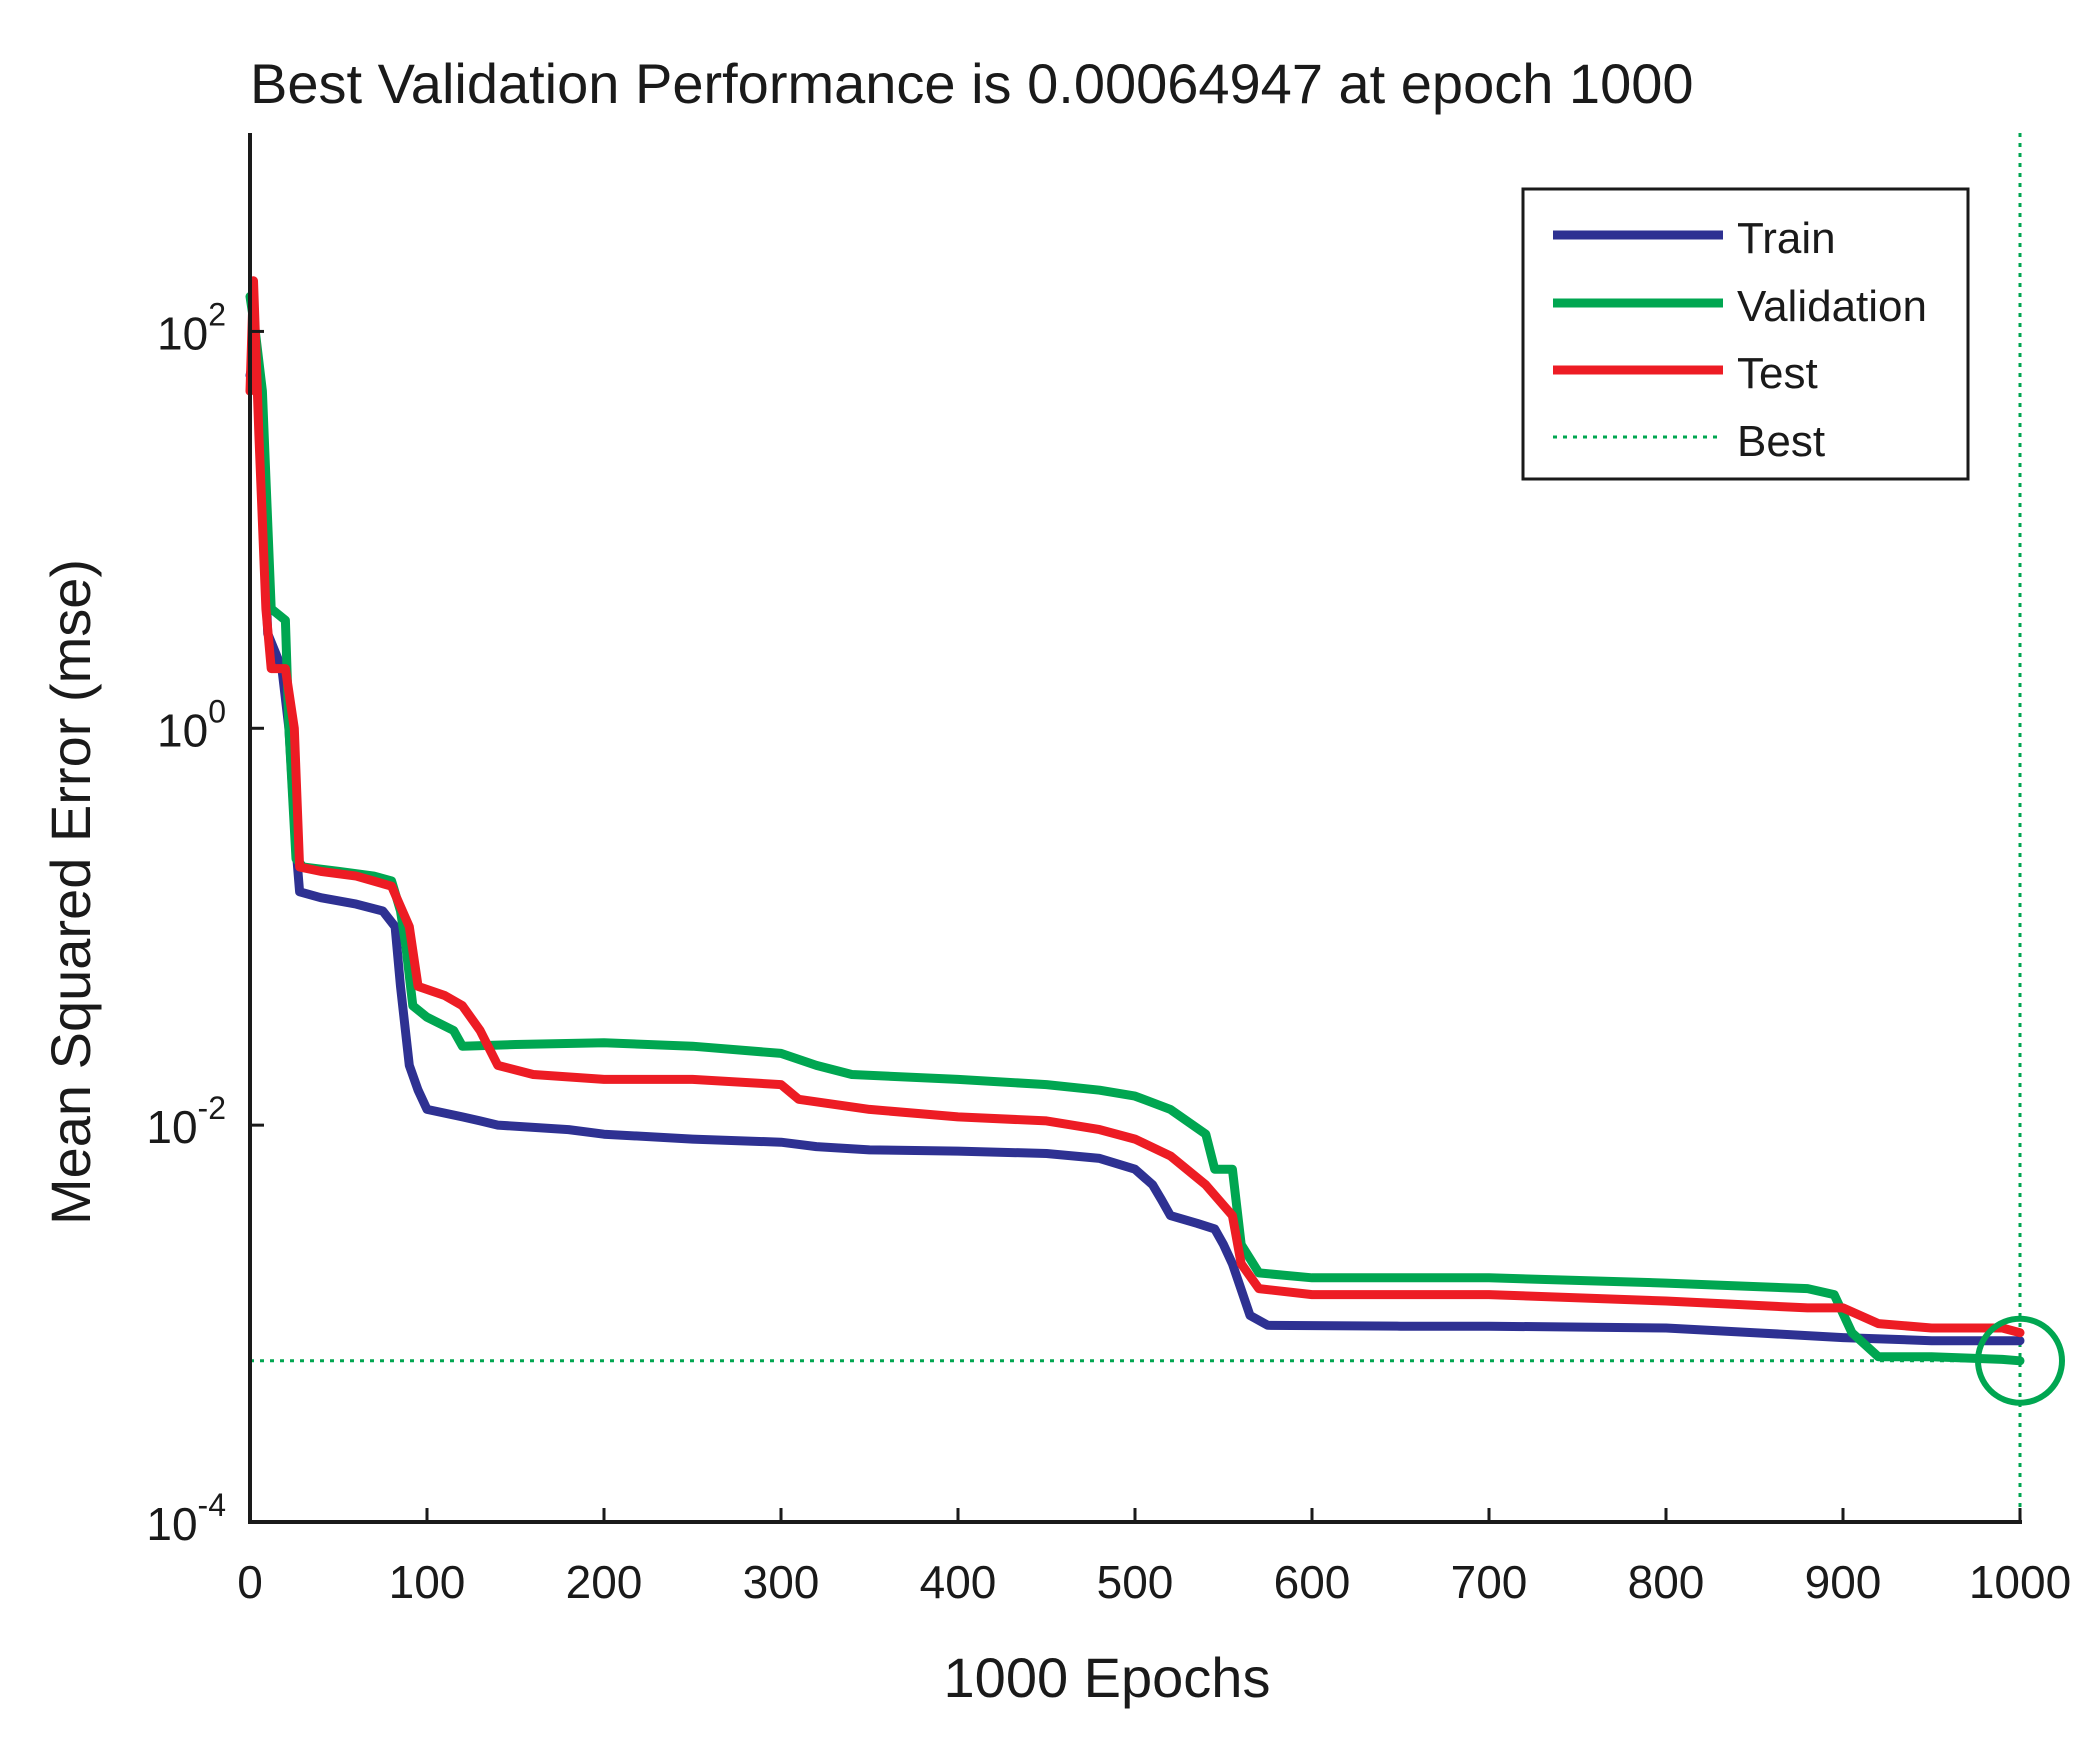  Describe the element at coordinates (186, 1121) in the screenshot. I see `y-tick-label: 10⁻²` at that location.